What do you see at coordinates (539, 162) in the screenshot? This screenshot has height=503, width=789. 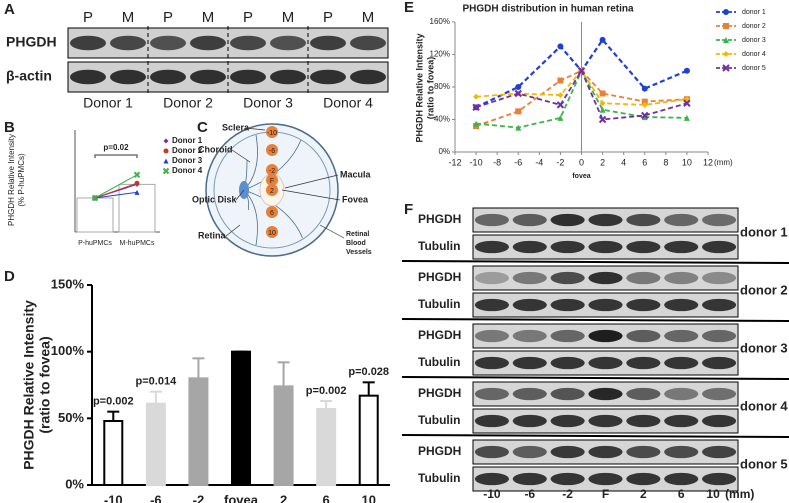 I see `x-tick-label: -4` at bounding box center [539, 162].